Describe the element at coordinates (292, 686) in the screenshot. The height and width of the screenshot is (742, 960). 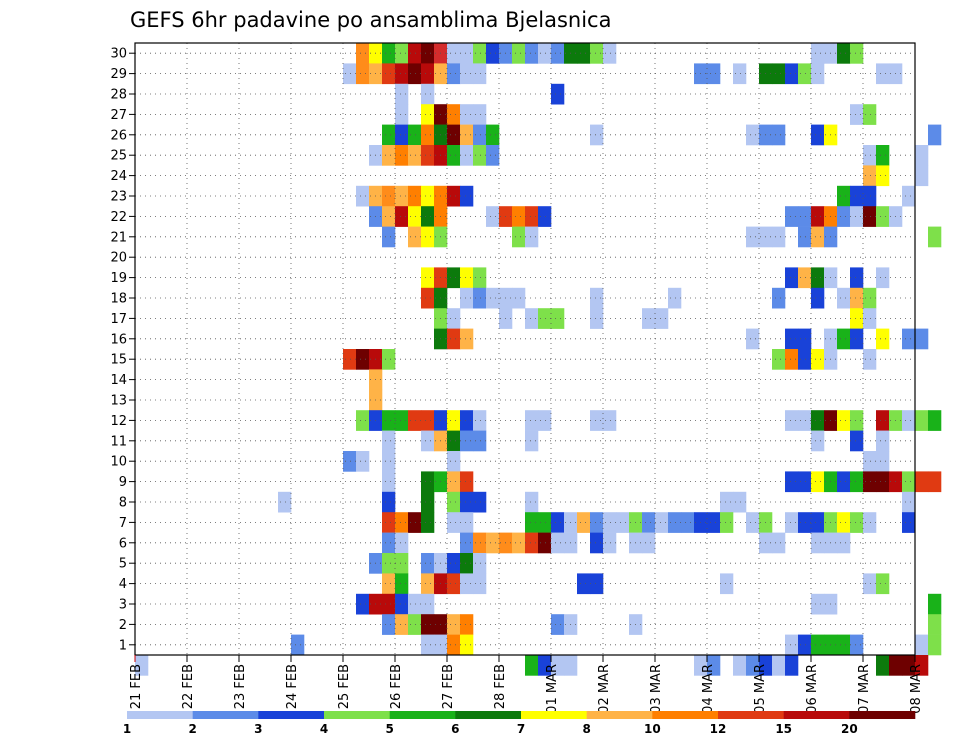
I see `x-tick-label: 24 FEB` at that location.